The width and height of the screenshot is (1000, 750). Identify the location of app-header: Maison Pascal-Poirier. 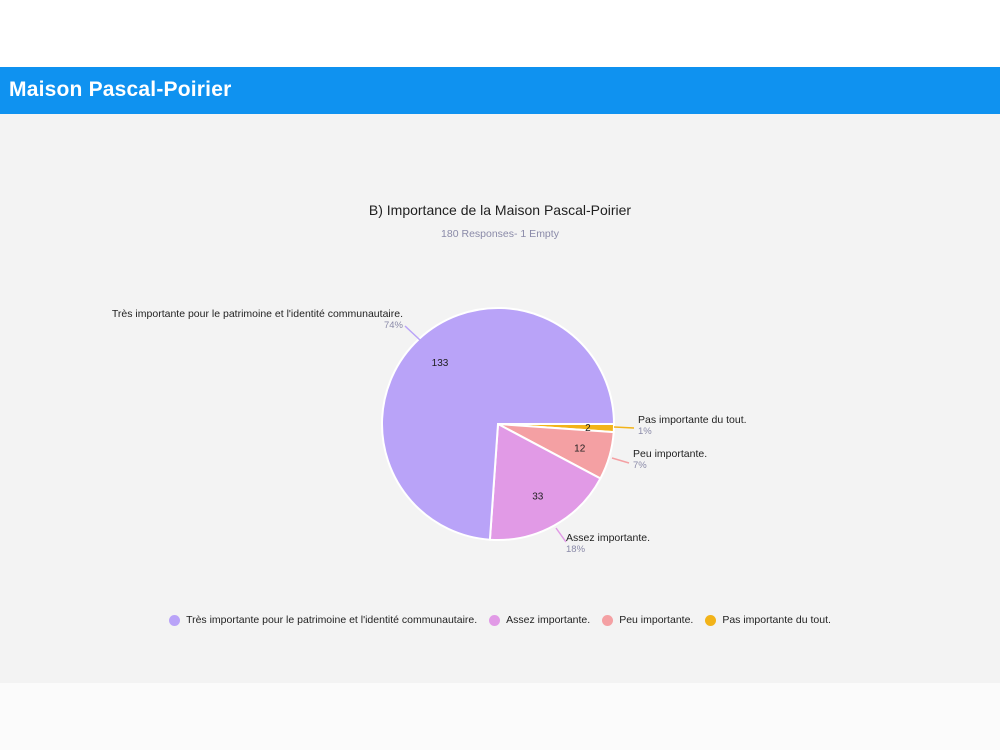
(500, 90).